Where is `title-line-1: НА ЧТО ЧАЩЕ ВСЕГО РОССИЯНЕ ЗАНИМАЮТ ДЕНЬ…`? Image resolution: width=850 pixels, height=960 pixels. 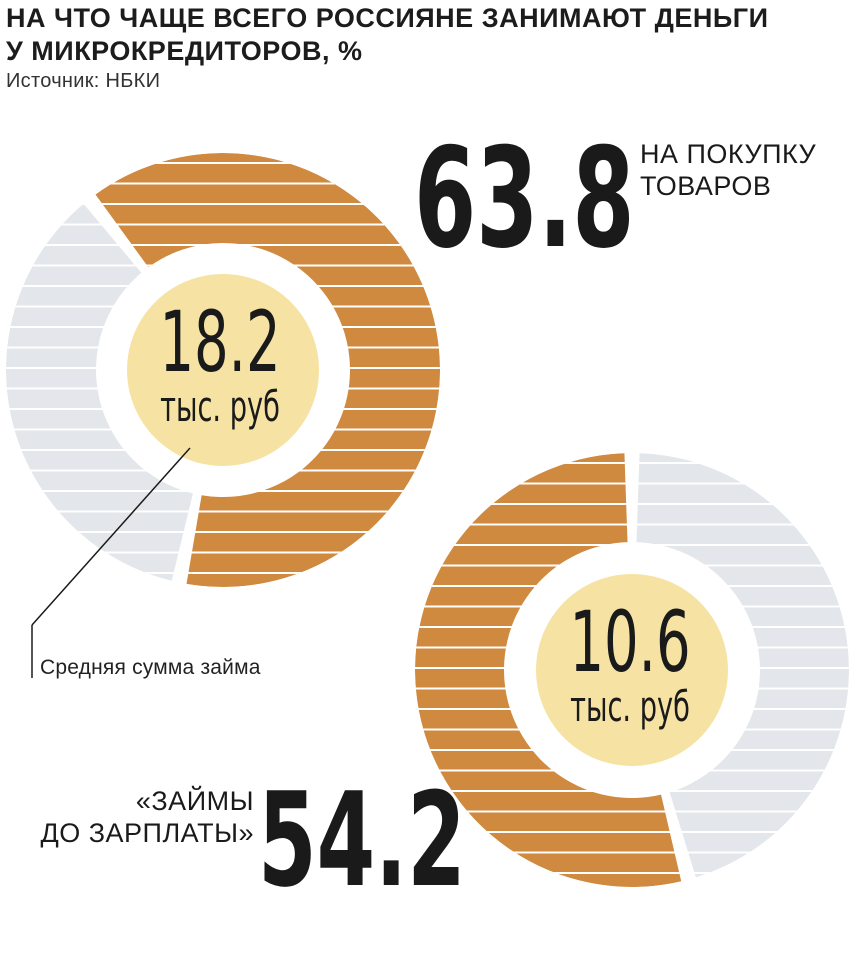 title-line-1: НА ЧТО ЧАЩЕ ВСЕГО РОССИЯНЕ ЗАНИМАЮТ ДЕНЬ… is located at coordinates (387, 18).